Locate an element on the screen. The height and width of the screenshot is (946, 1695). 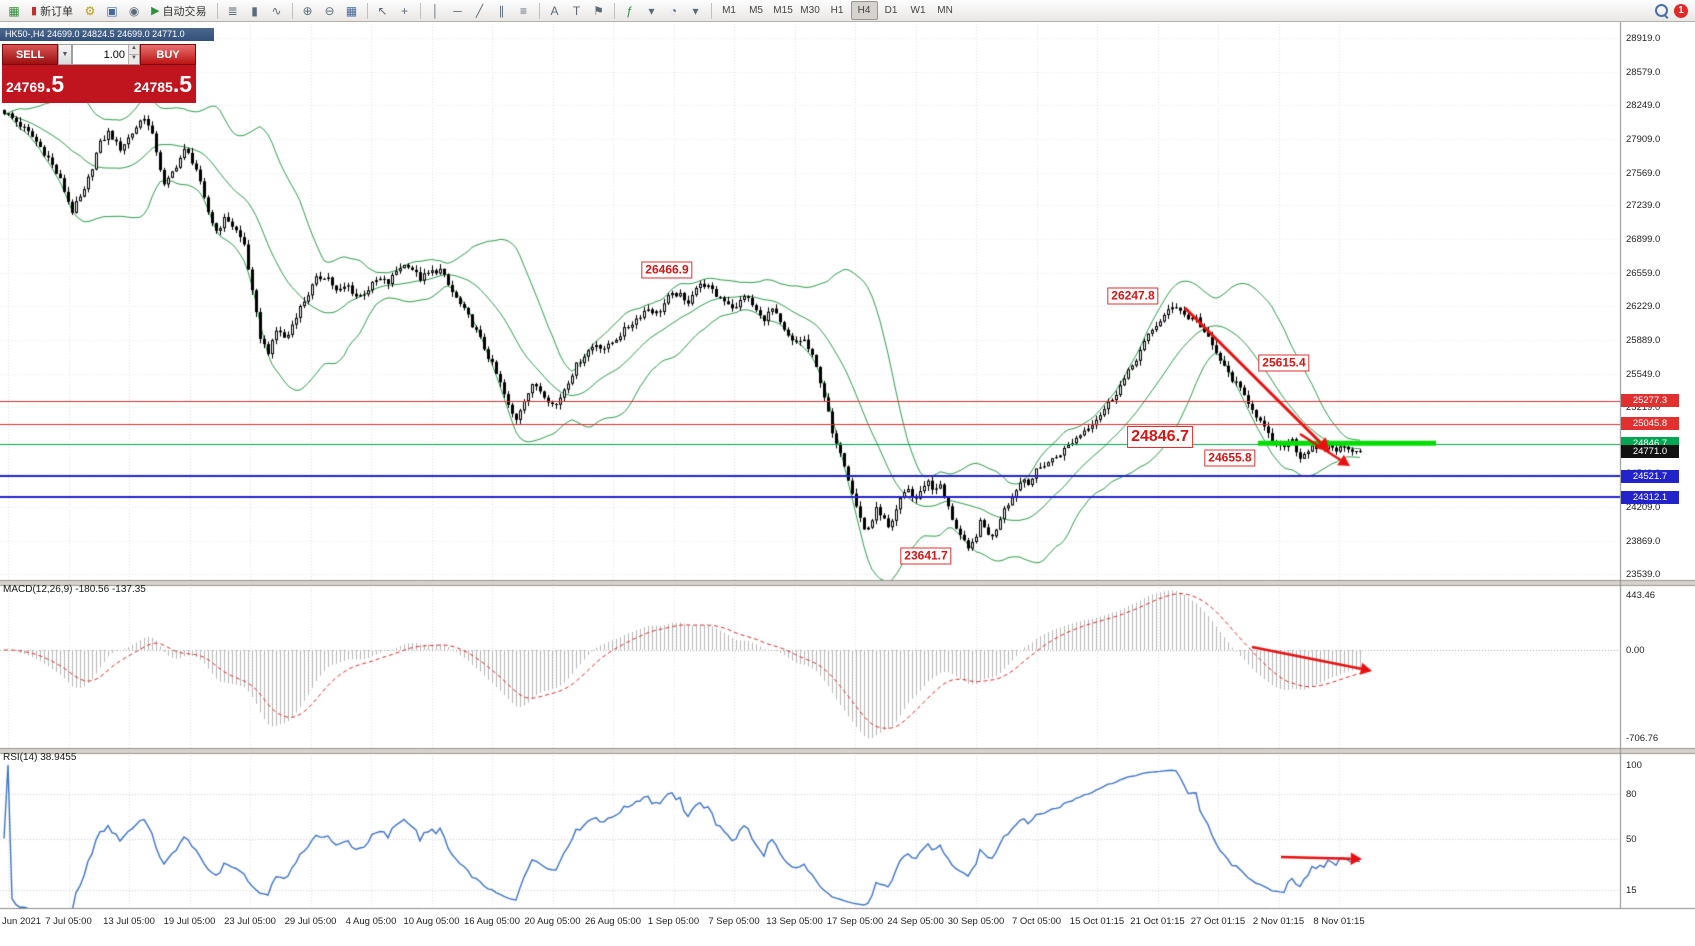
rsi-panel-label: RSI(14) 38.9455 is located at coordinates (40, 757).